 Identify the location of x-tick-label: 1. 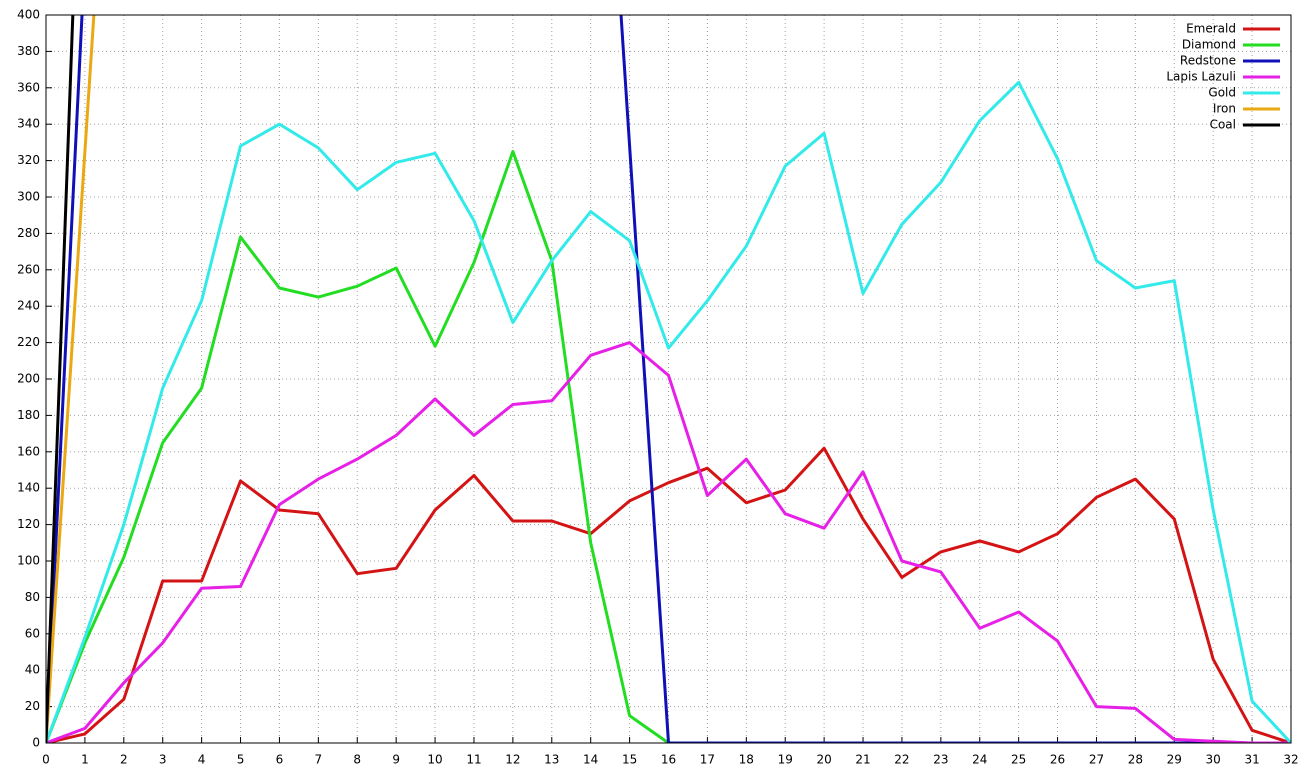
(85, 760).